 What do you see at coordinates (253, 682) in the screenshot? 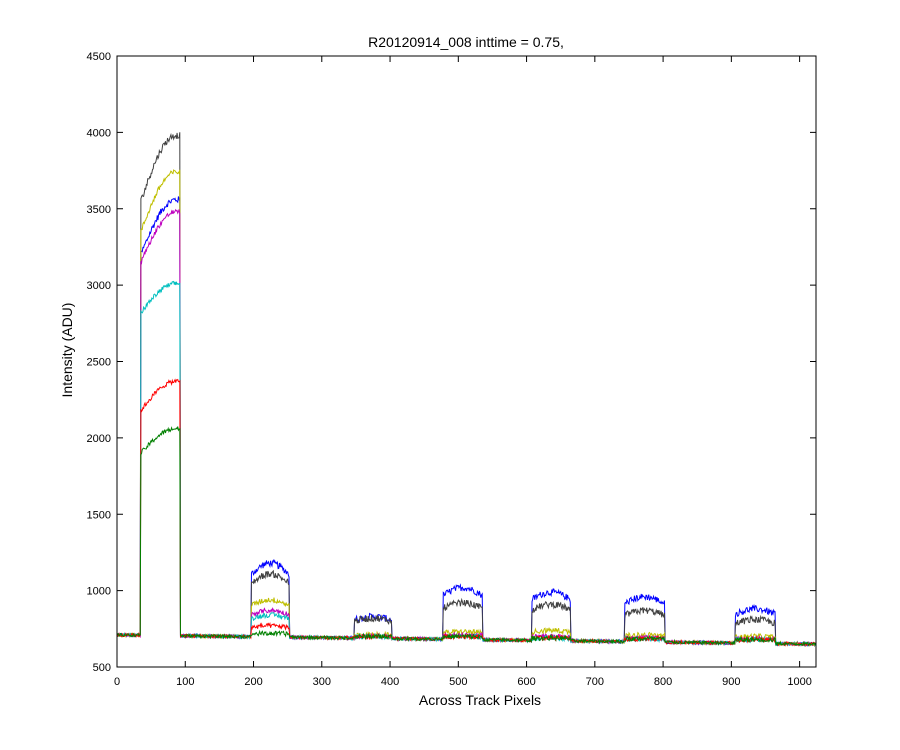
I see `x-tick-label: 200` at bounding box center [253, 682].